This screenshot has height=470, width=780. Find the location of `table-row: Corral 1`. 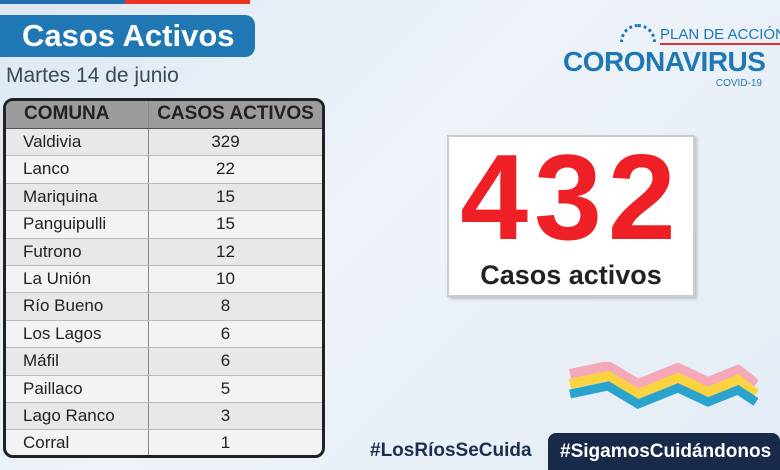

table-row: Corral 1 is located at coordinates (164, 442).